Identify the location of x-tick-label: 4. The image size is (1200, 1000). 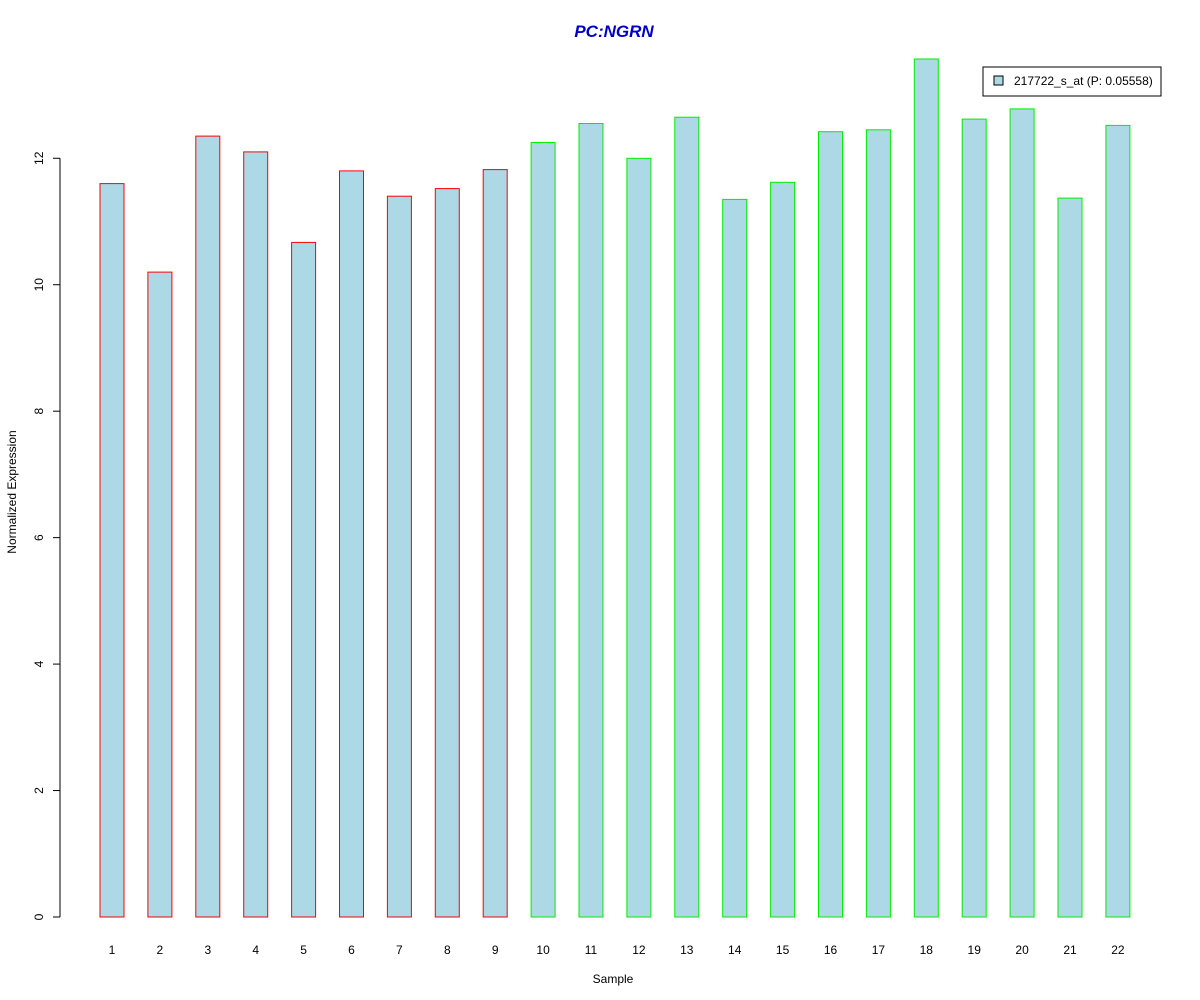
(255, 950).